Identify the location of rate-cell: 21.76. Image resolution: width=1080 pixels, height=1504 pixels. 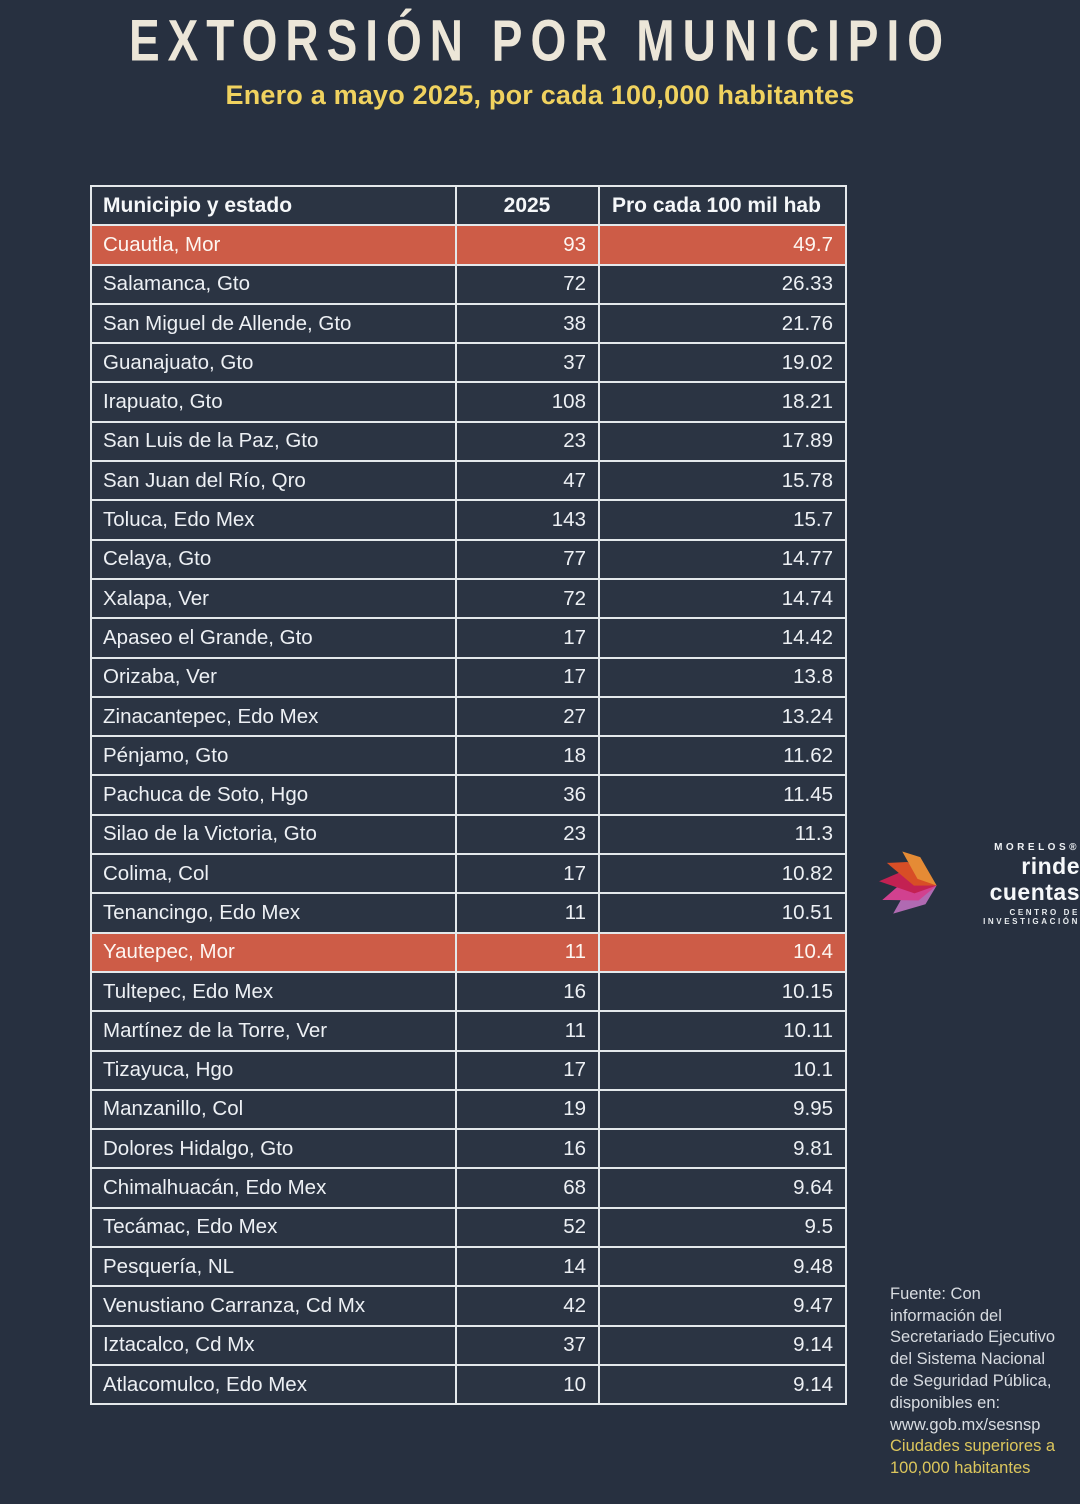
(722, 323).